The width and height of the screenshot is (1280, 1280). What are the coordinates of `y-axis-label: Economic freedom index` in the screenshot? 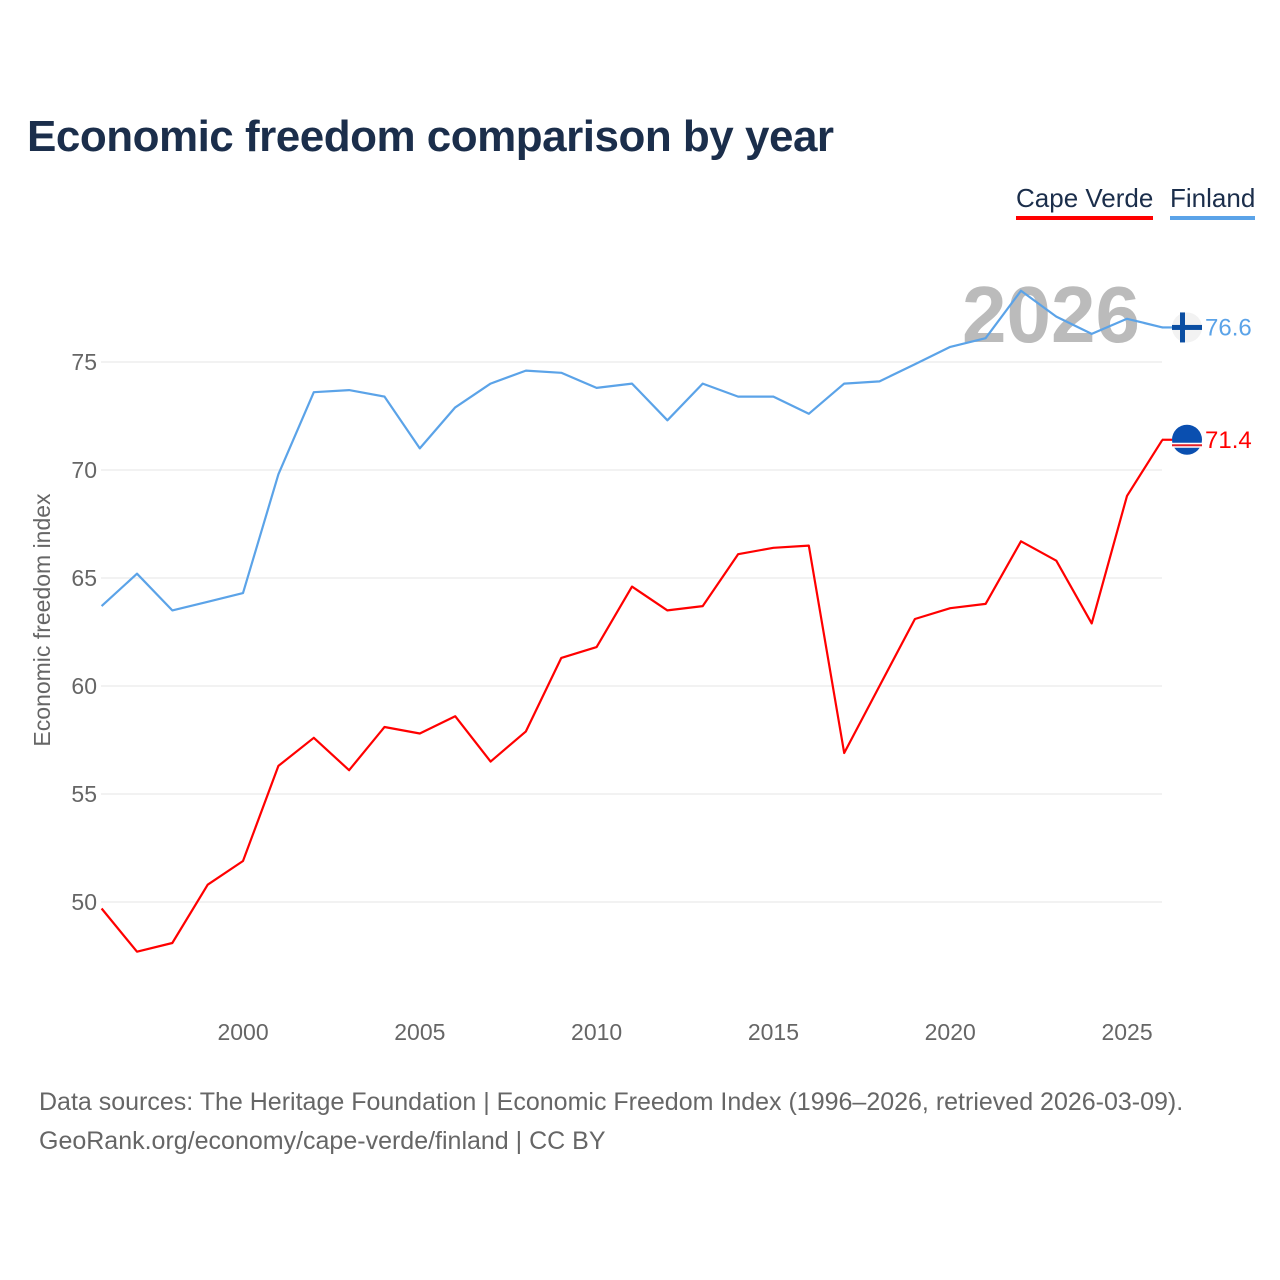 It's located at (42, 620).